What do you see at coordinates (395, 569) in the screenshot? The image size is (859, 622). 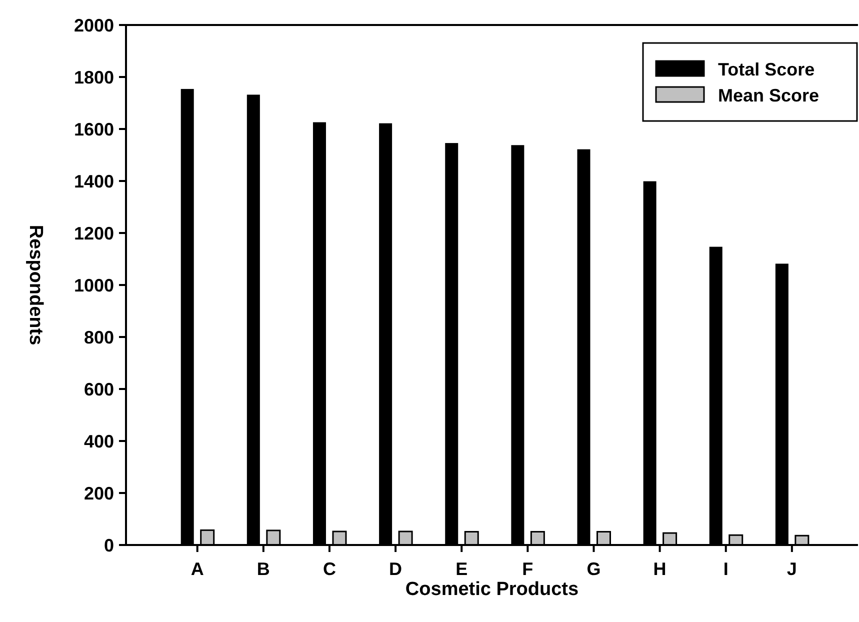 I see `x-tick-label: D` at bounding box center [395, 569].